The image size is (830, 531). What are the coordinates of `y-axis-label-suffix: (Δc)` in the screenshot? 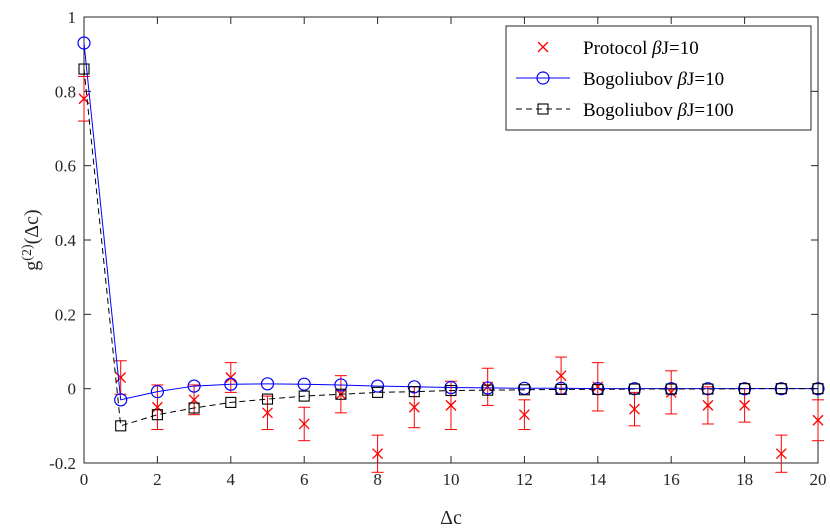 It's located at (32, 226).